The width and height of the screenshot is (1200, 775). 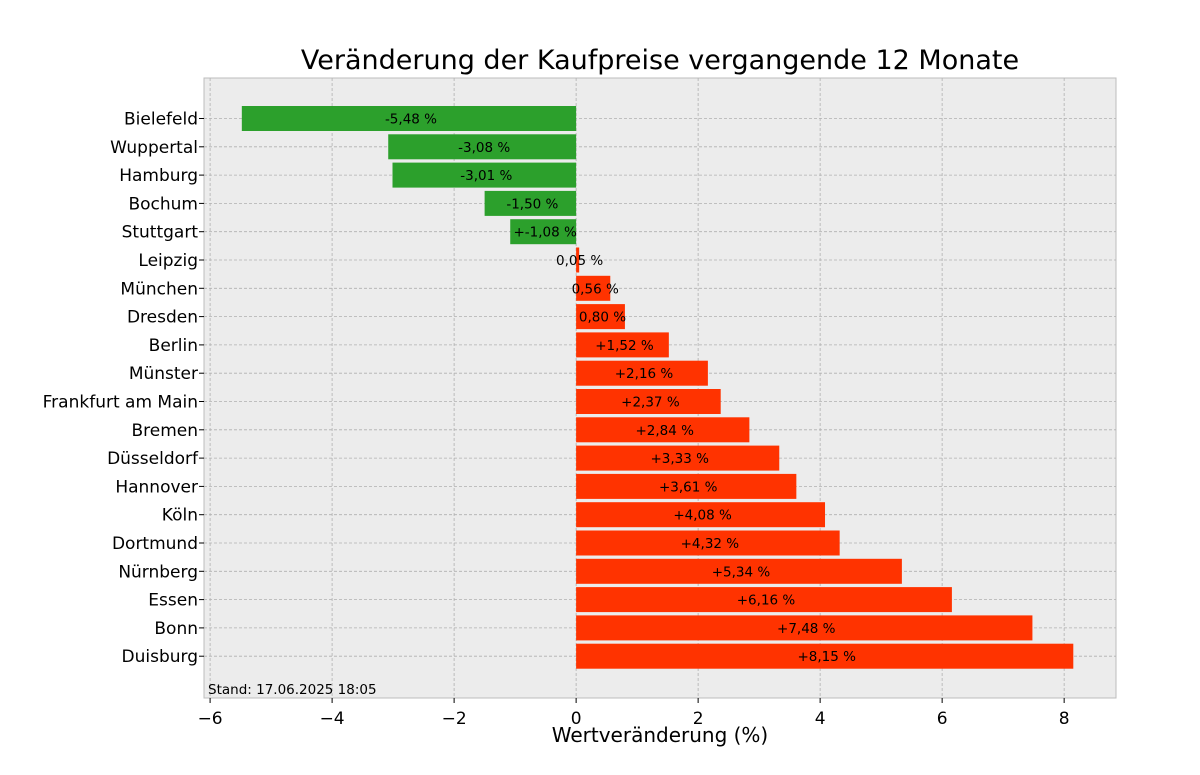 I want to click on data-label: +-1,08 %, so click(x=545, y=233).